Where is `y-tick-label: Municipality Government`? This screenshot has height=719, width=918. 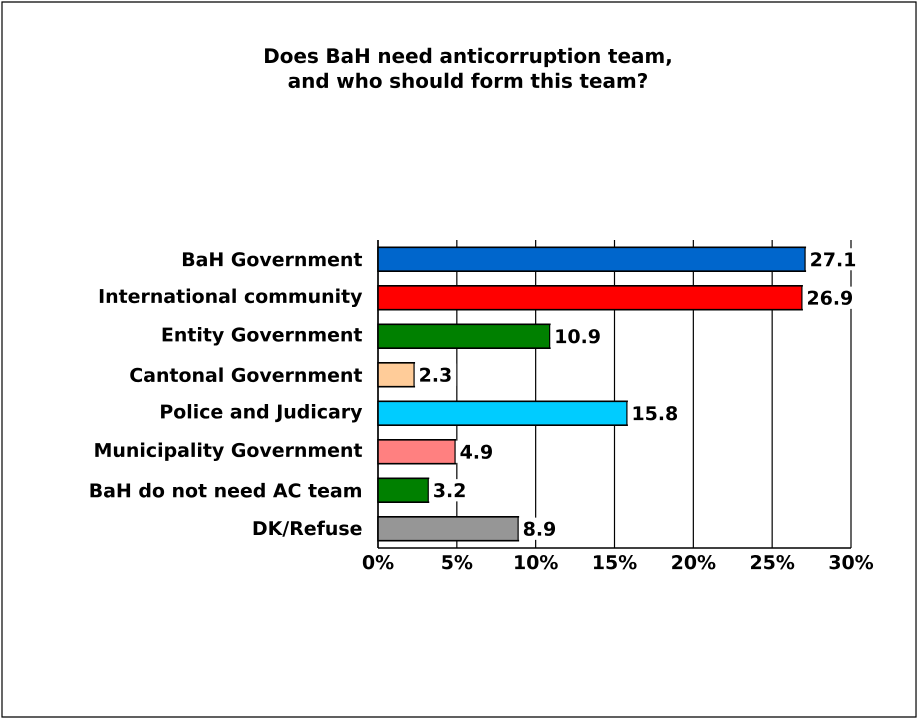 y-tick-label: Municipality Government is located at coordinates (228, 451).